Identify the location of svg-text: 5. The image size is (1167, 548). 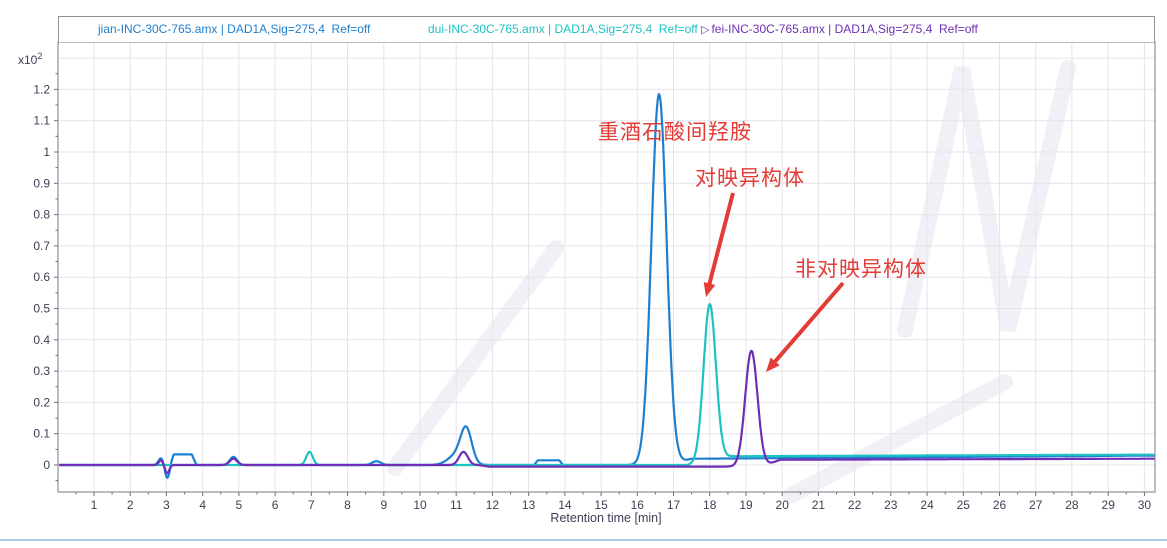
(239, 505).